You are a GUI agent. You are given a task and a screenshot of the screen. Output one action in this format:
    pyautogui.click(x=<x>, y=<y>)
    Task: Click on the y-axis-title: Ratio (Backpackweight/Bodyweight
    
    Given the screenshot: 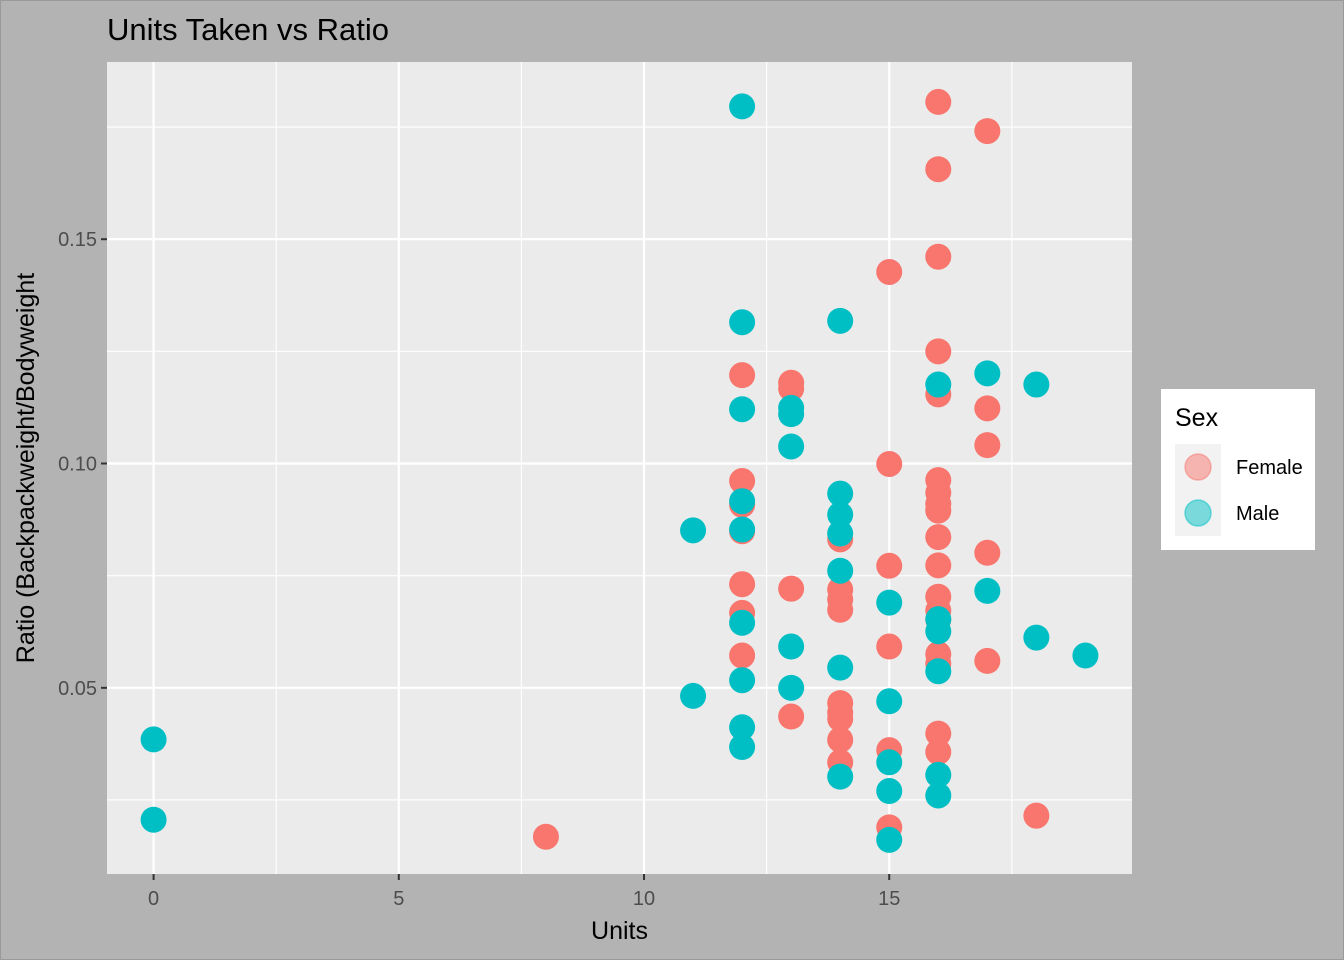 What is the action you would take?
    pyautogui.click(x=26, y=468)
    